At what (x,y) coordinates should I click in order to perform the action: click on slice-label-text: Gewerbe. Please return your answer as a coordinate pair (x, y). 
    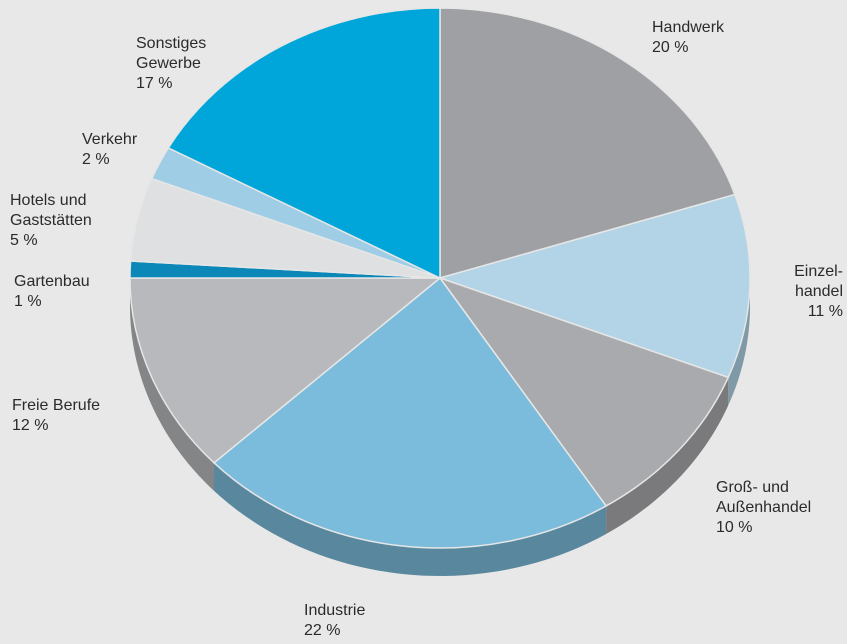
    Looking at the image, I should click on (168, 63).